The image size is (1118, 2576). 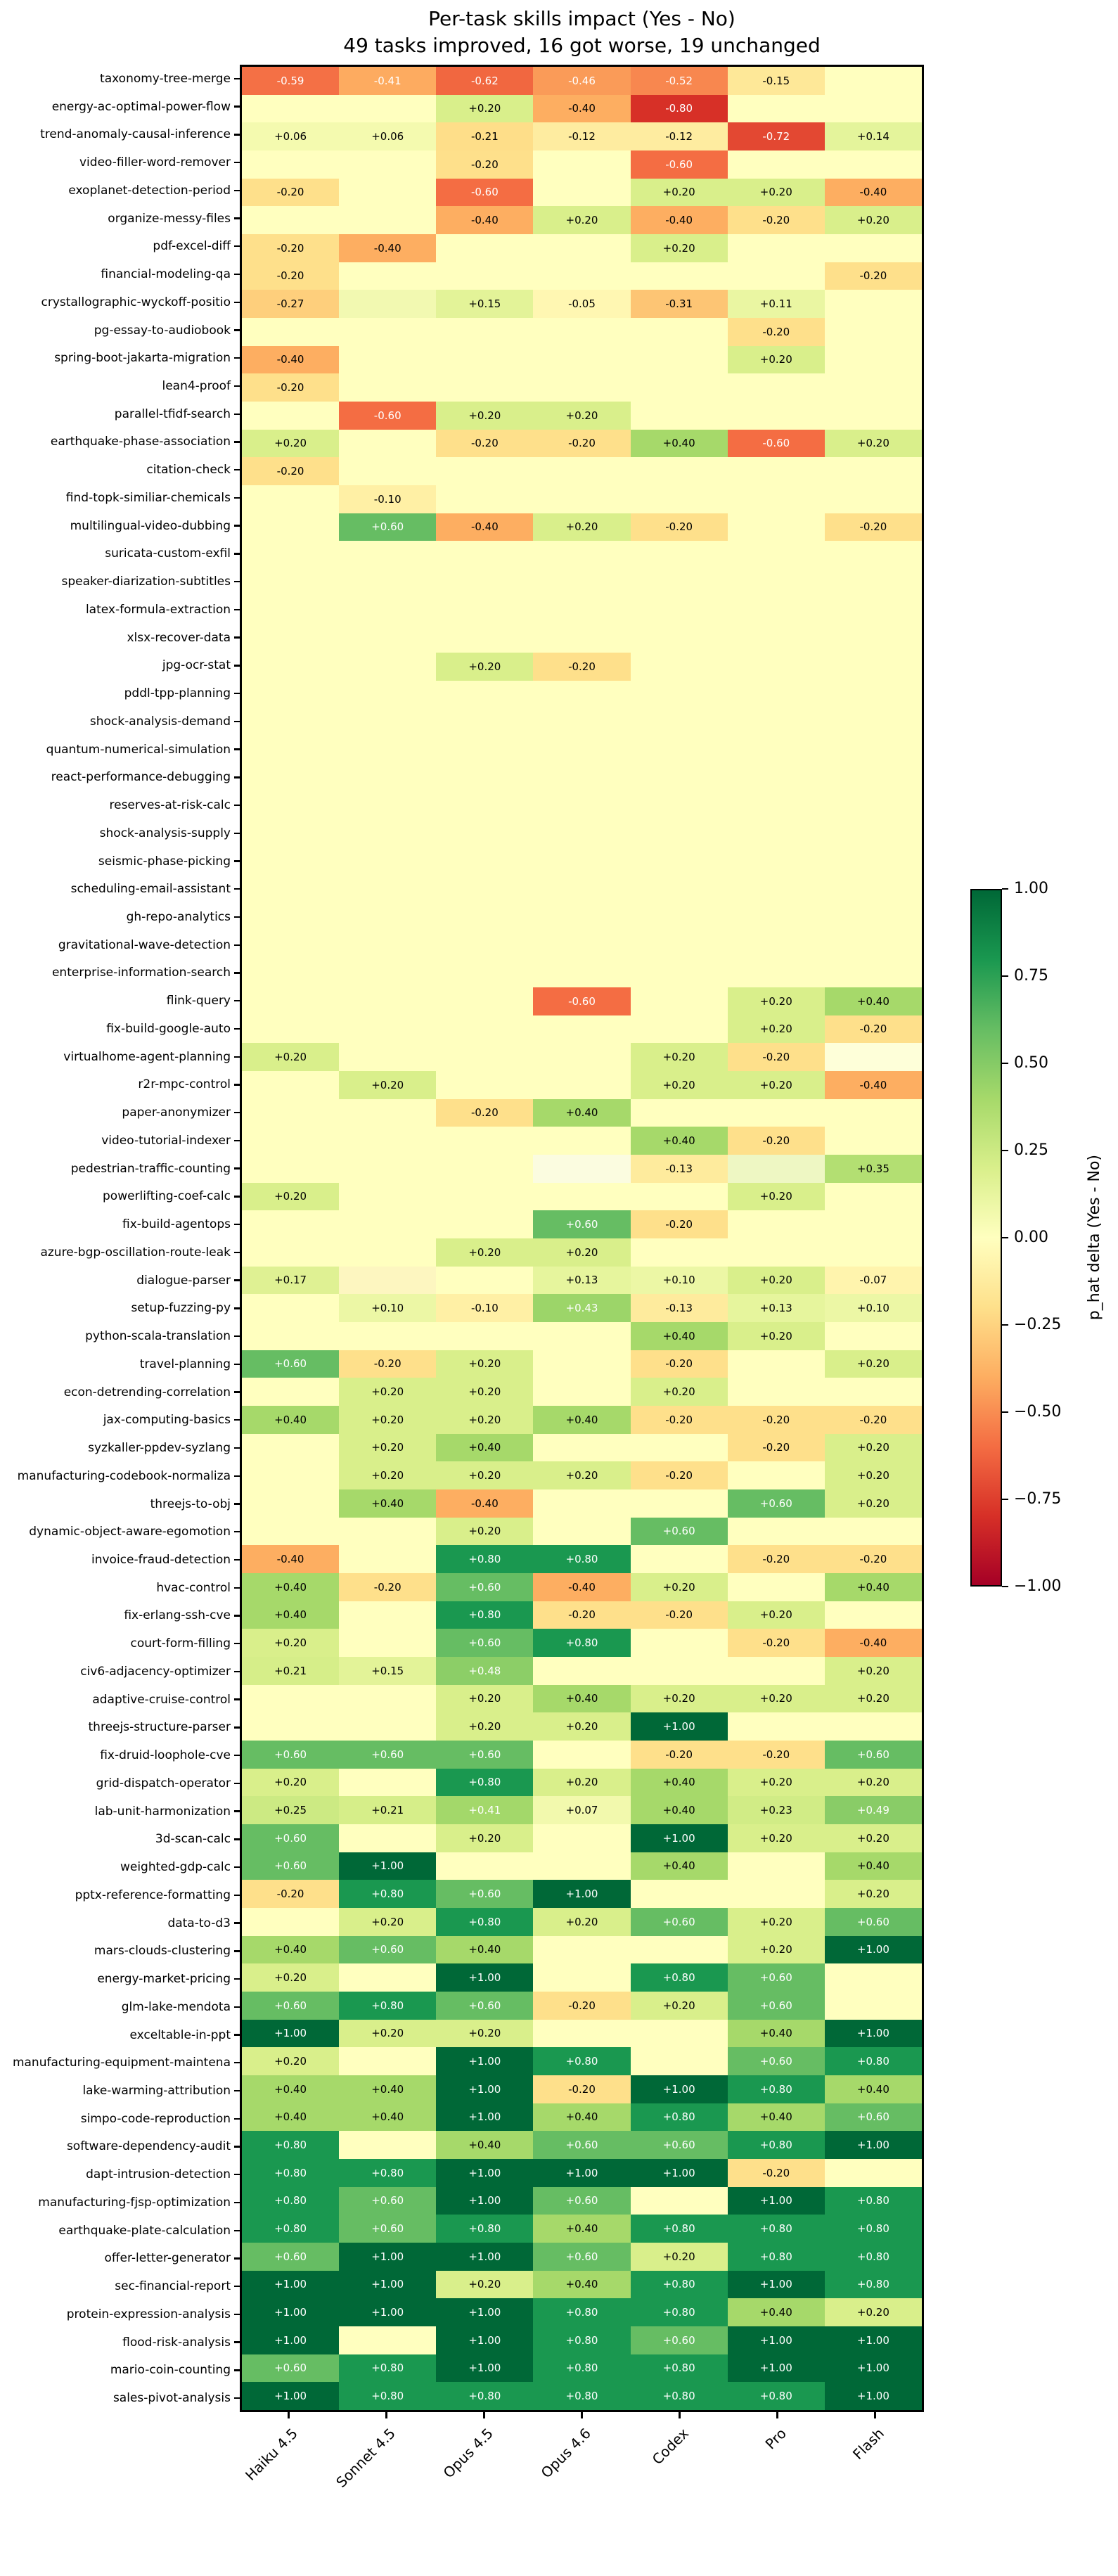 I want to click on heatmap-cell: +0.60, so click(x=388, y=527).